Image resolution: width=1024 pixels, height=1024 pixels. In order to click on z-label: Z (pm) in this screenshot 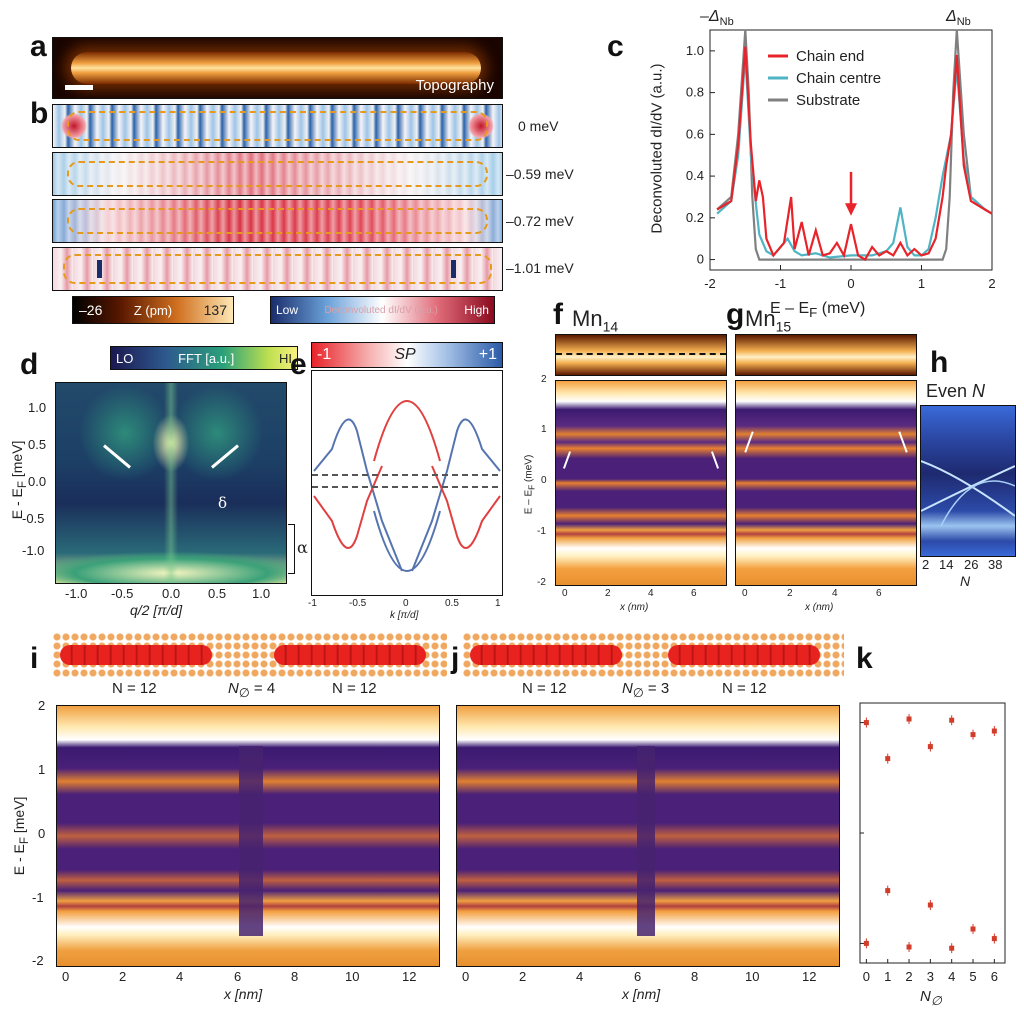, I will do `click(153, 310)`.